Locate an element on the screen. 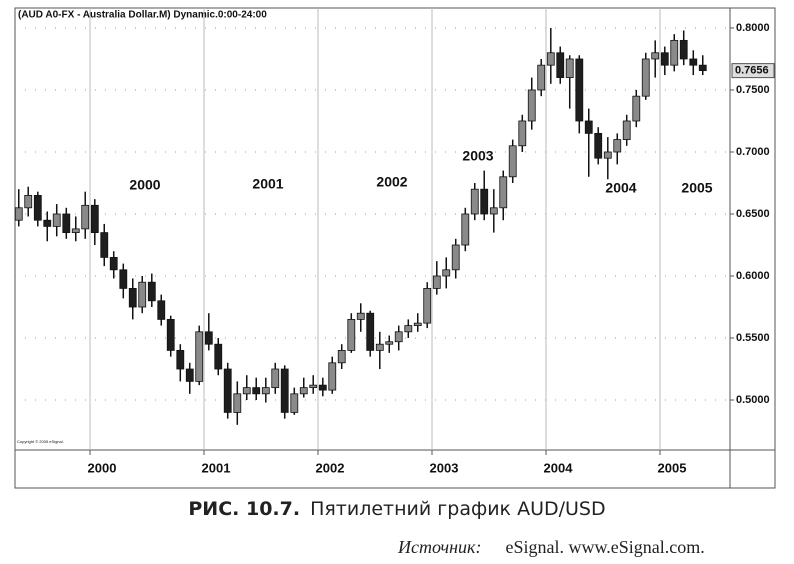 This screenshot has height=564, width=794. last-price-label: 0.7656 is located at coordinates (752, 71).